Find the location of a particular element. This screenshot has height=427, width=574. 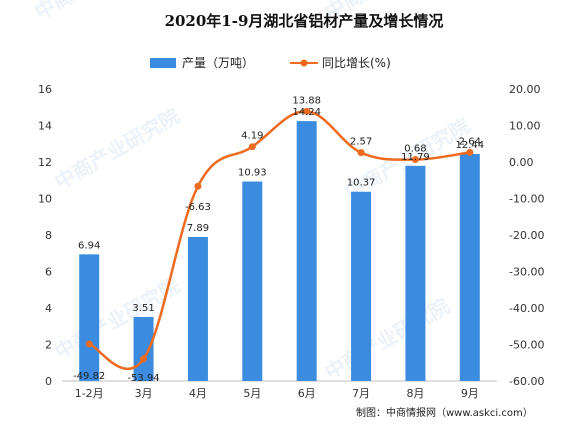

y-right-tick-label: 10.00 is located at coordinates (525, 126).